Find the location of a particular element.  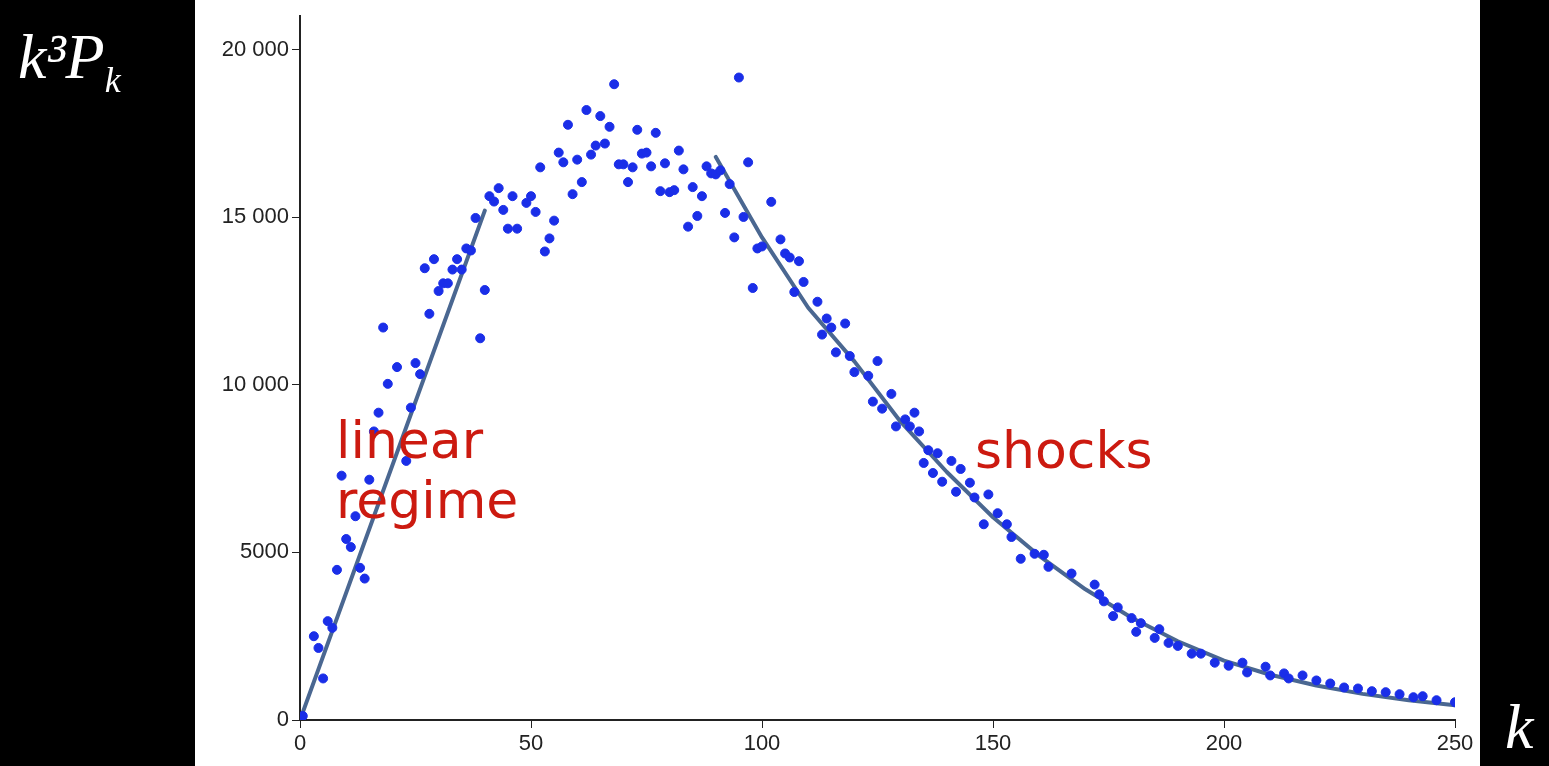

y-tick-label: 0 is located at coordinates (282, 719).